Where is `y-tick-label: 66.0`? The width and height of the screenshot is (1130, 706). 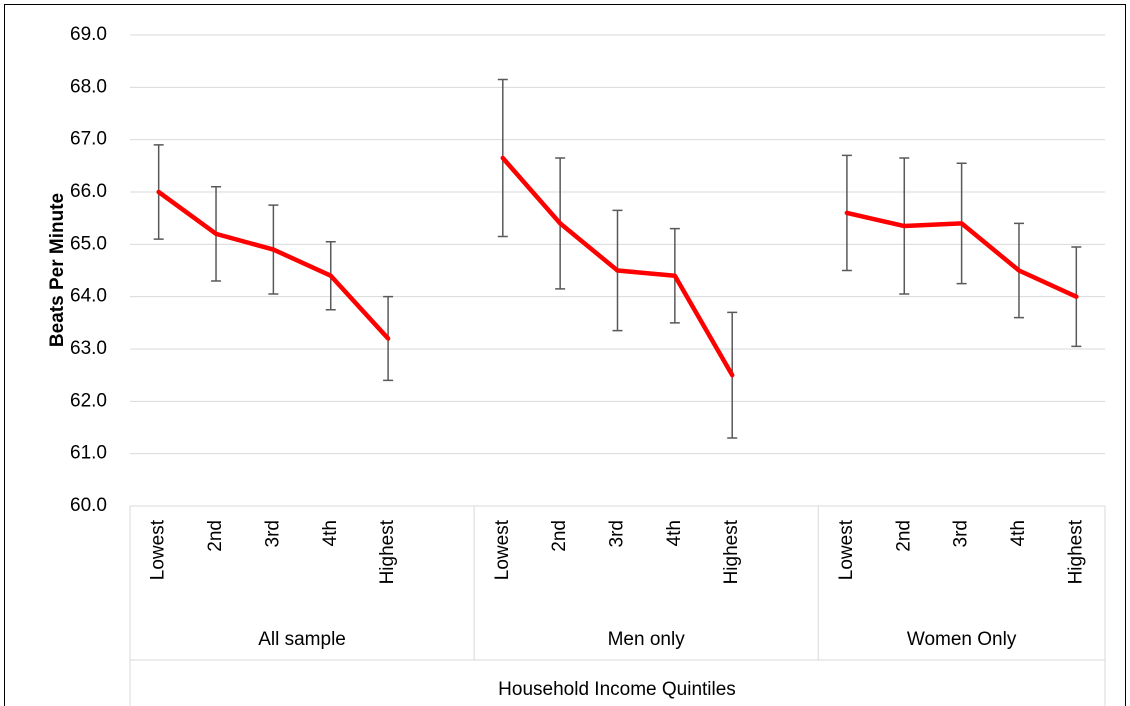 y-tick-label: 66.0 is located at coordinates (88, 191).